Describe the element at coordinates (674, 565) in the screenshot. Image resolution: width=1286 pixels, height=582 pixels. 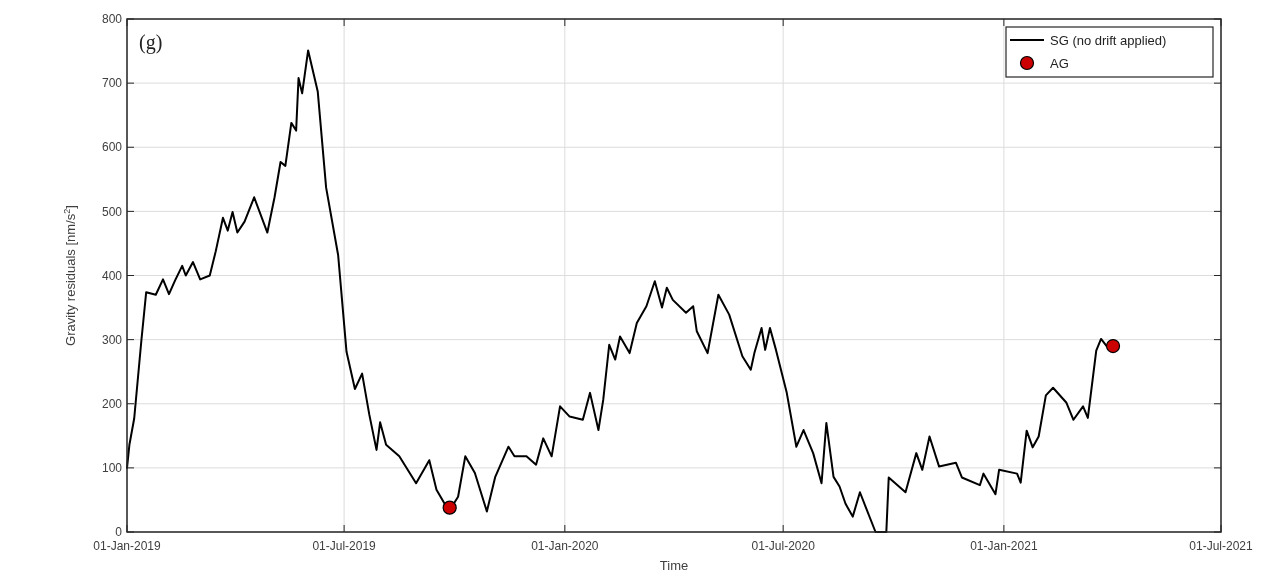
I see `x-axis-title: Time` at that location.